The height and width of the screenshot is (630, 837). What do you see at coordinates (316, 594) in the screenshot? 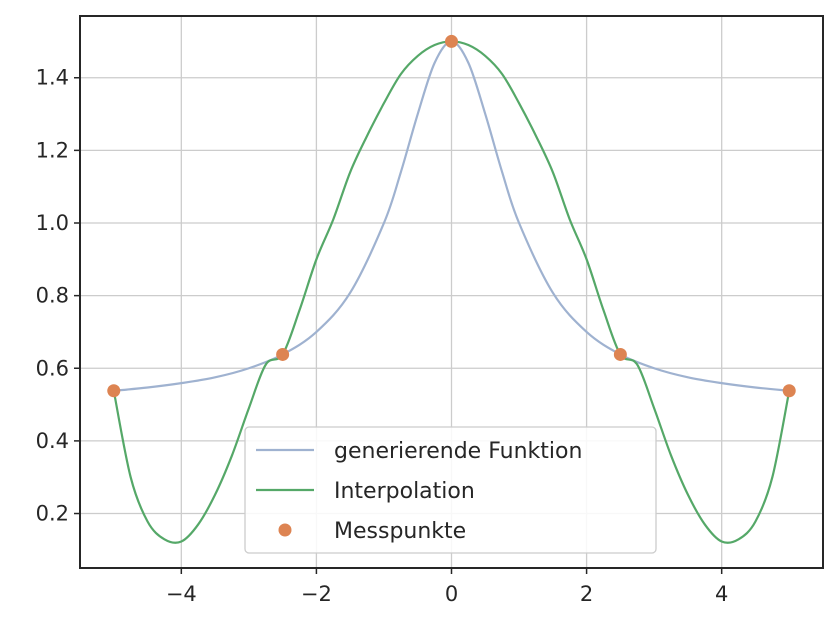
I see `x-tick-label: −2` at bounding box center [316, 594].